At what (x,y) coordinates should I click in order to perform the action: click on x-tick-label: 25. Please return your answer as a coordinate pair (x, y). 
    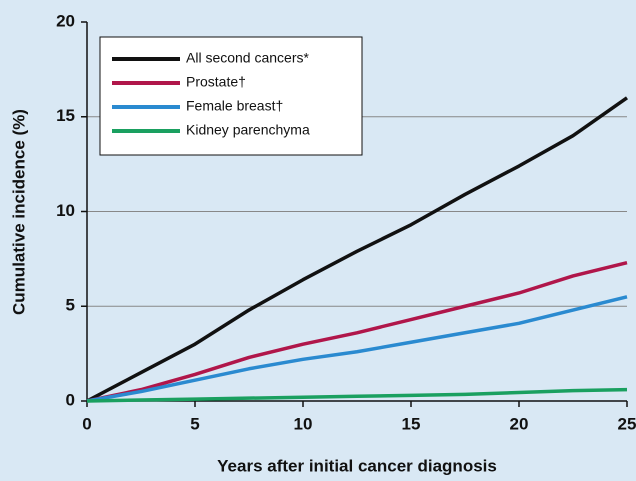
    Looking at the image, I should click on (627, 423).